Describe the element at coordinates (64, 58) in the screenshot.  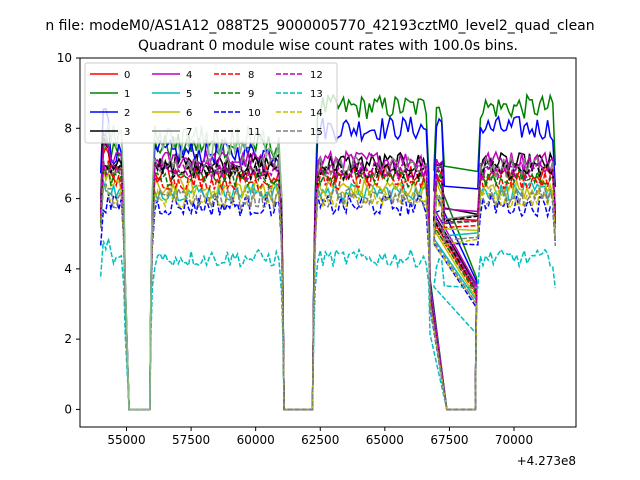
I see `y-tick-label: 10` at that location.